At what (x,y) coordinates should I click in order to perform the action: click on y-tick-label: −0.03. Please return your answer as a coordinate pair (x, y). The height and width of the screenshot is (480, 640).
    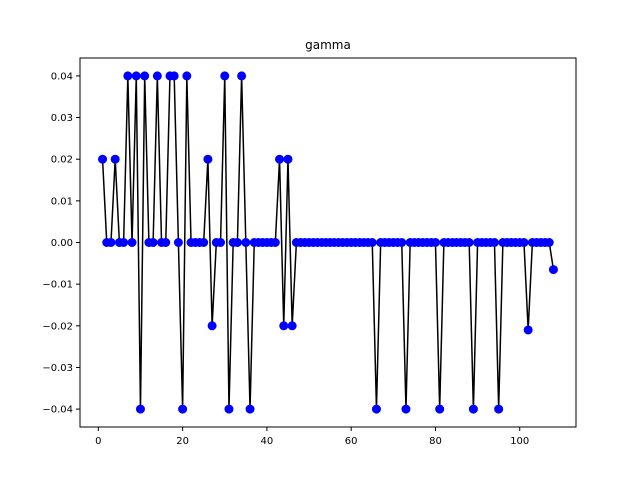
    Looking at the image, I should click on (57, 368).